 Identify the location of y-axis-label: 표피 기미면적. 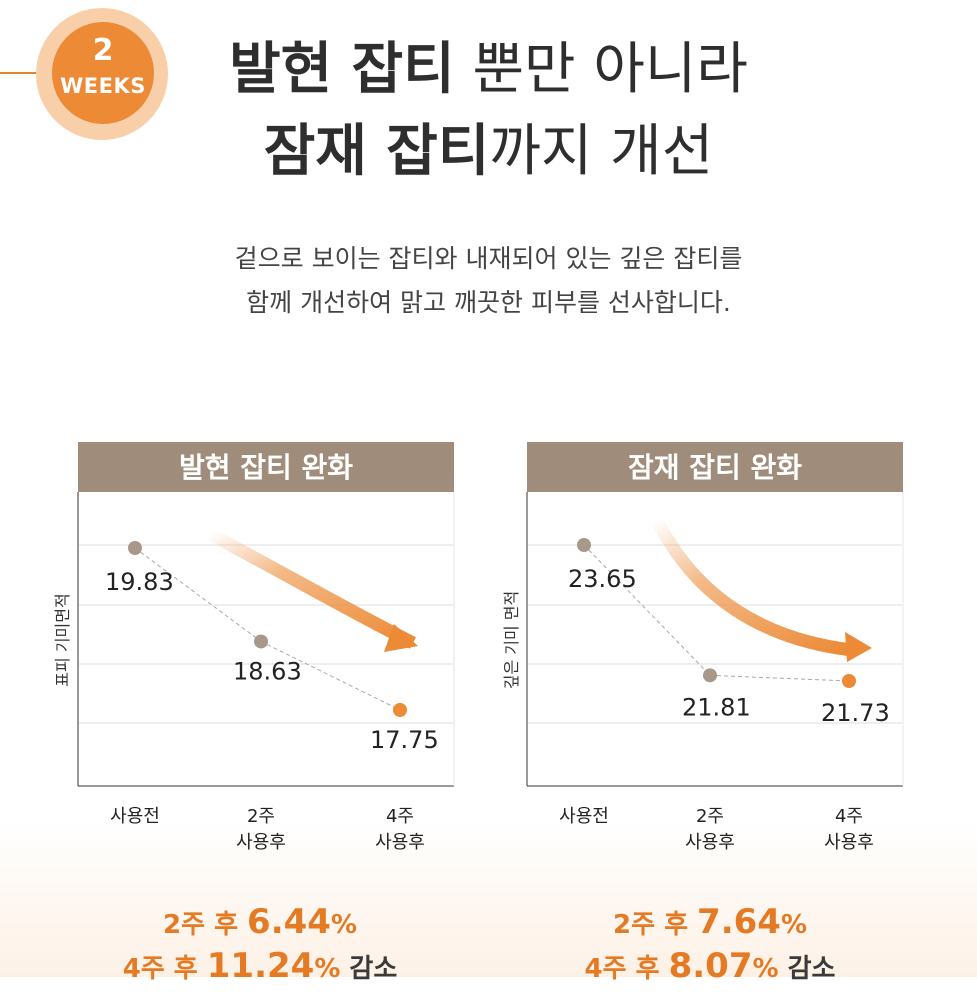
(62, 639).